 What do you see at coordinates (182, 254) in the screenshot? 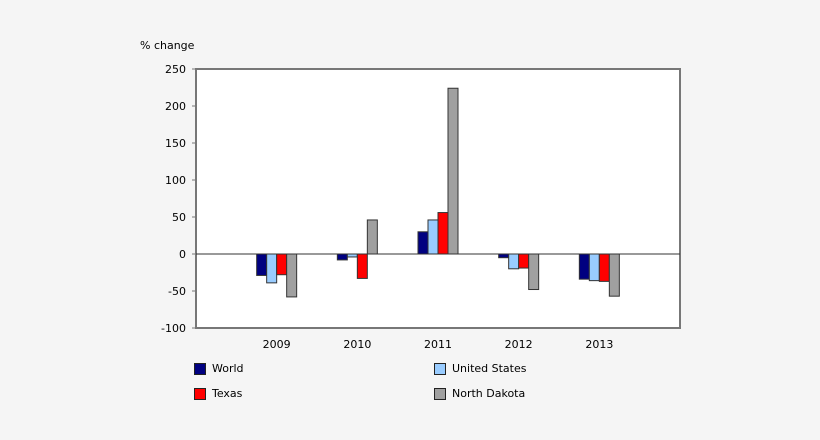
I see `y-tick-label: 0` at bounding box center [182, 254].